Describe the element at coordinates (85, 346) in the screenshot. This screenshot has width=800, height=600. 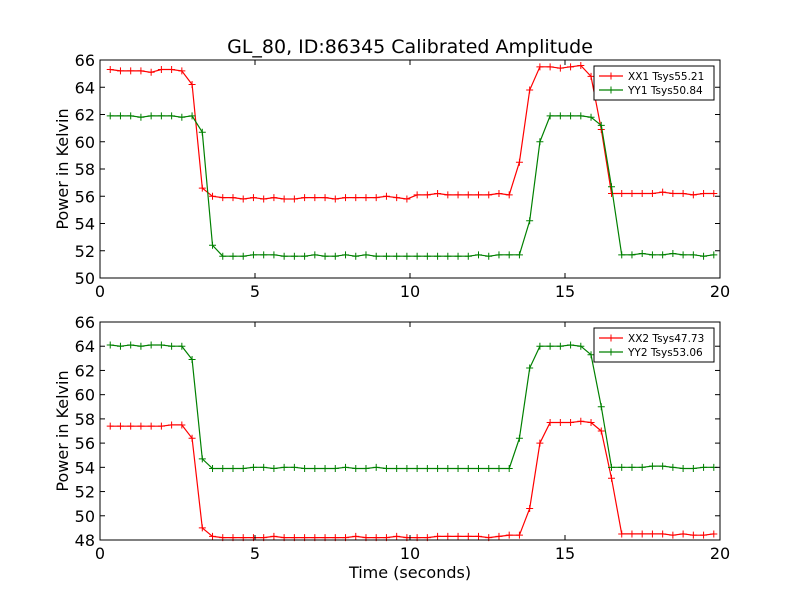
I see `y-tick-label: 64` at that location.